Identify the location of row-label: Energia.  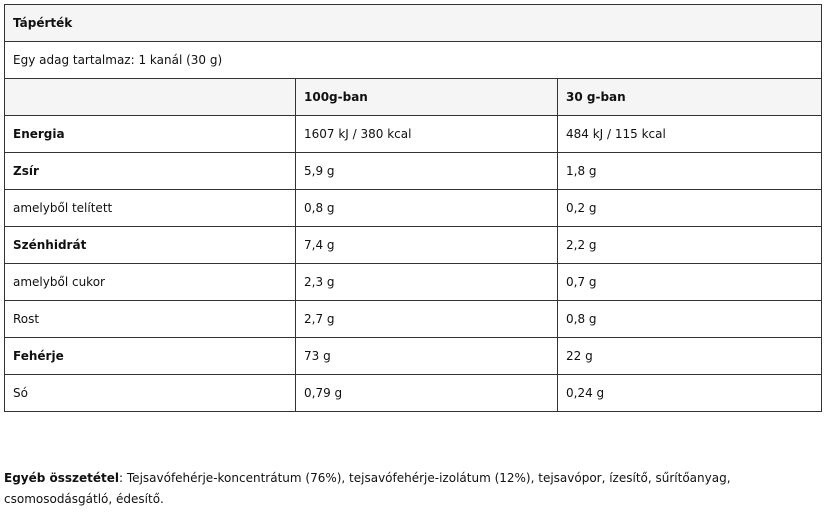
(150, 134).